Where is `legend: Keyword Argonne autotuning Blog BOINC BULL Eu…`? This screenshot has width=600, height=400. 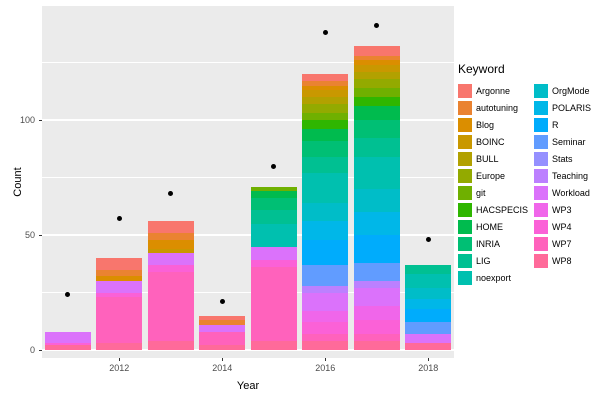
legend: Keyword Argonne autotuning Blog BOINC BULL Eu… is located at coordinates (529, 174).